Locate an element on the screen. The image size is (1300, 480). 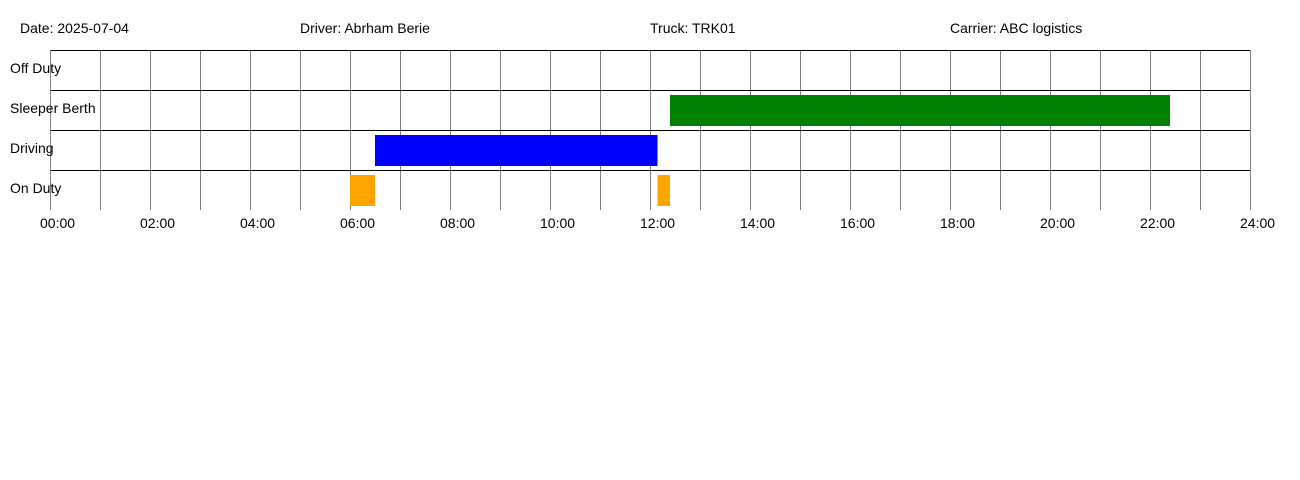
row-label-off-duty: Off Duty is located at coordinates (35, 68).